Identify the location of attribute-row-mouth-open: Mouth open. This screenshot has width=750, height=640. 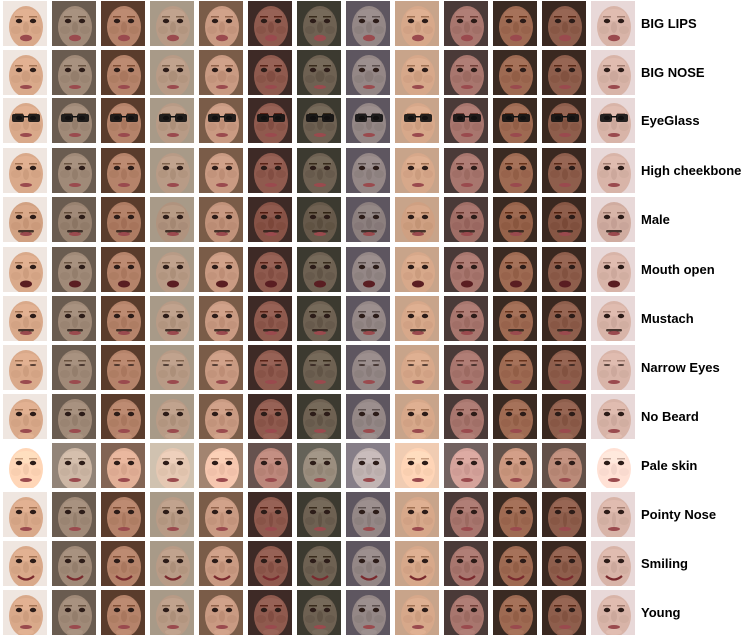
(375, 269).